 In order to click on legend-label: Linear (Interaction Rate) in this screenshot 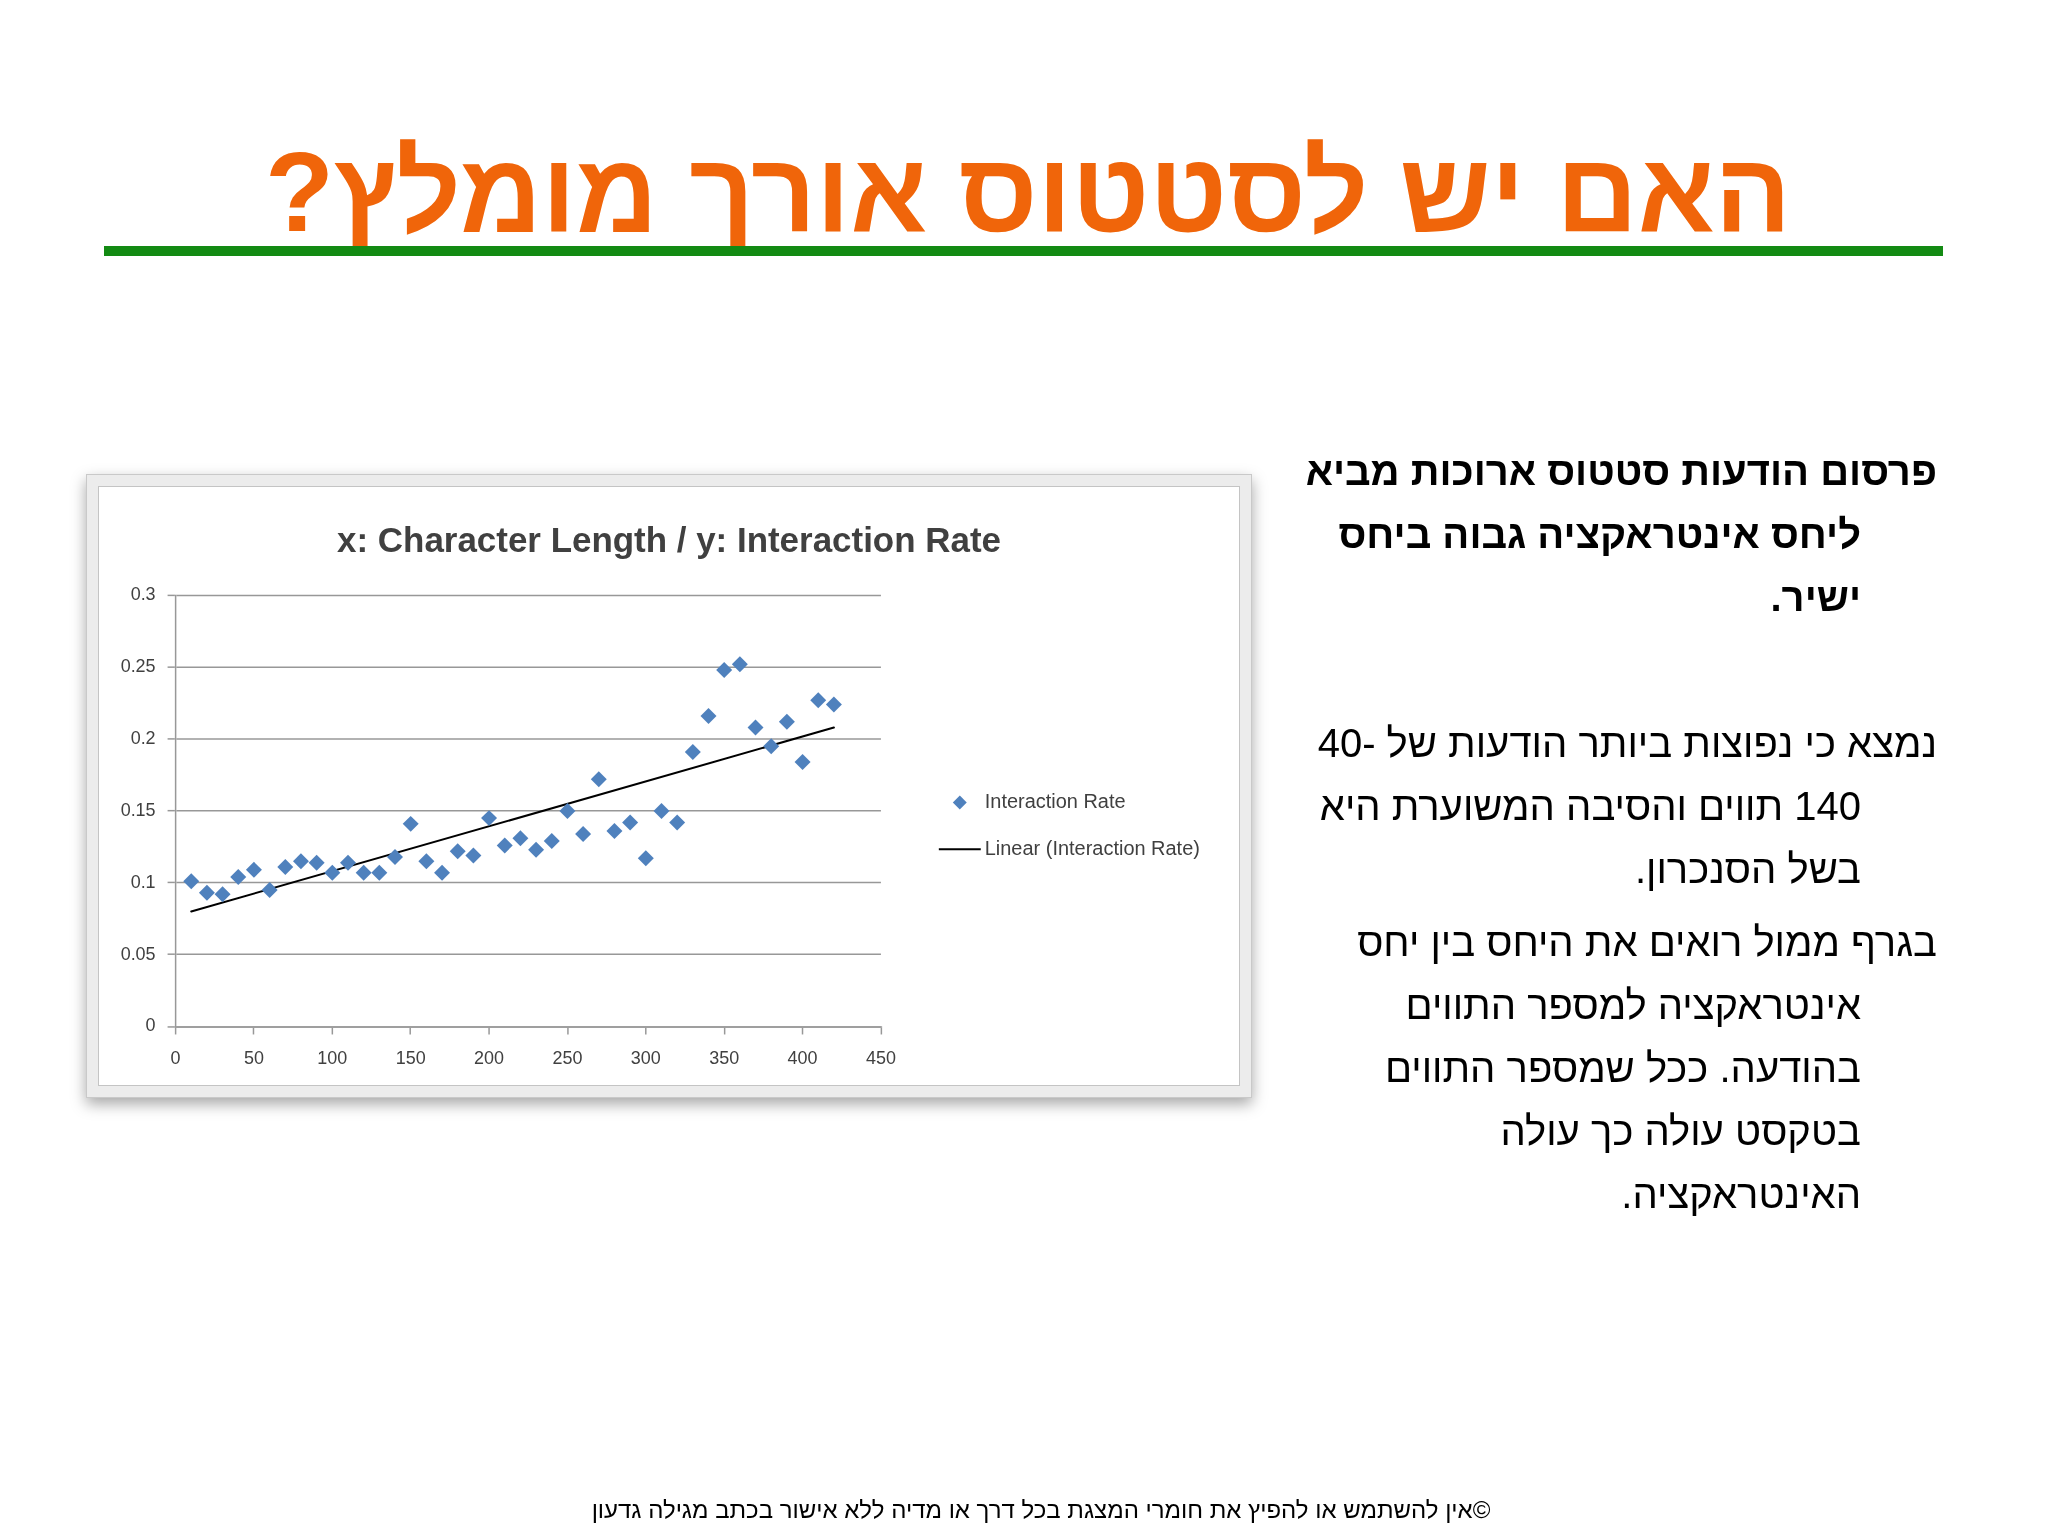, I will do `click(1092, 847)`.